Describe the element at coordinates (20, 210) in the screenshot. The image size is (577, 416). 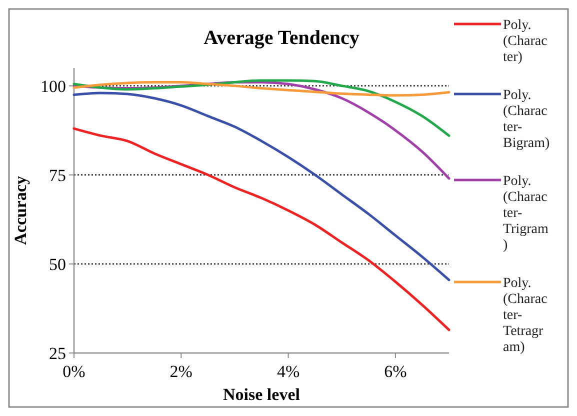
I see `y-axis-title: Accuracy` at that location.